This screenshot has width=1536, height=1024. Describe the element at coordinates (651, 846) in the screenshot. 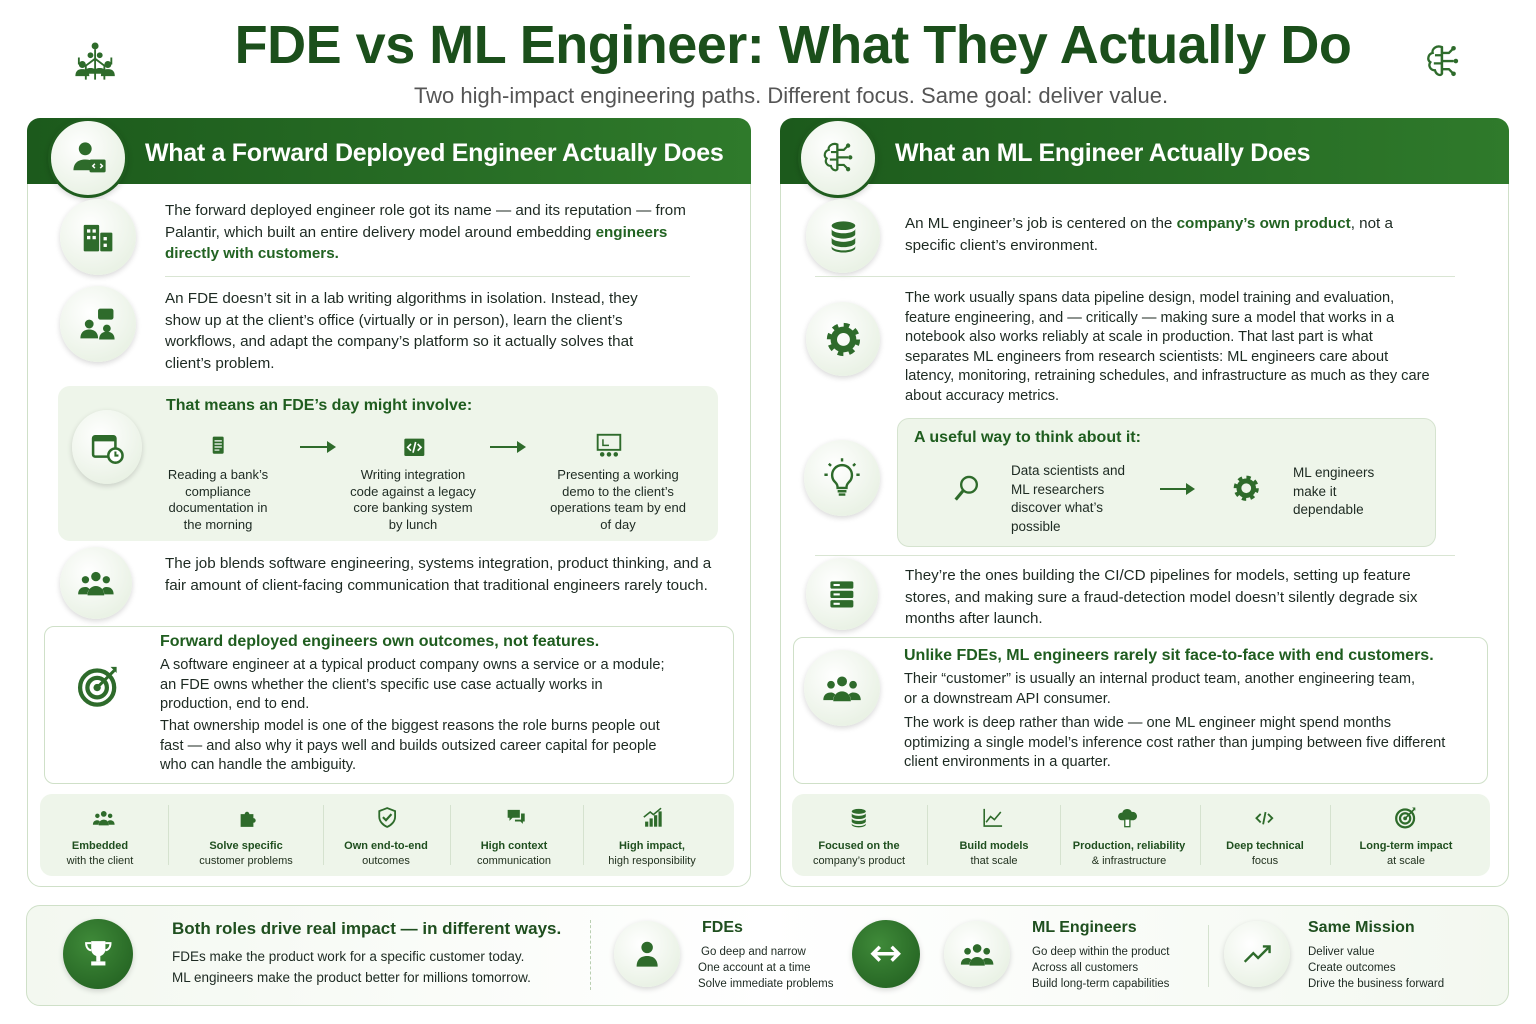

I see `feature-title: High impact,` at that location.